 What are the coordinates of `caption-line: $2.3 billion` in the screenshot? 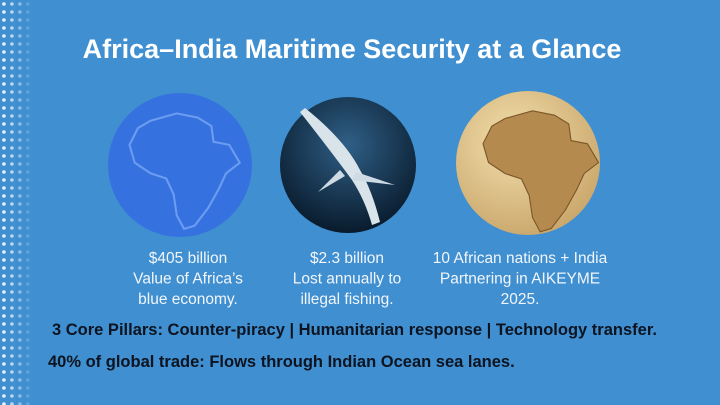 It's located at (347, 258).